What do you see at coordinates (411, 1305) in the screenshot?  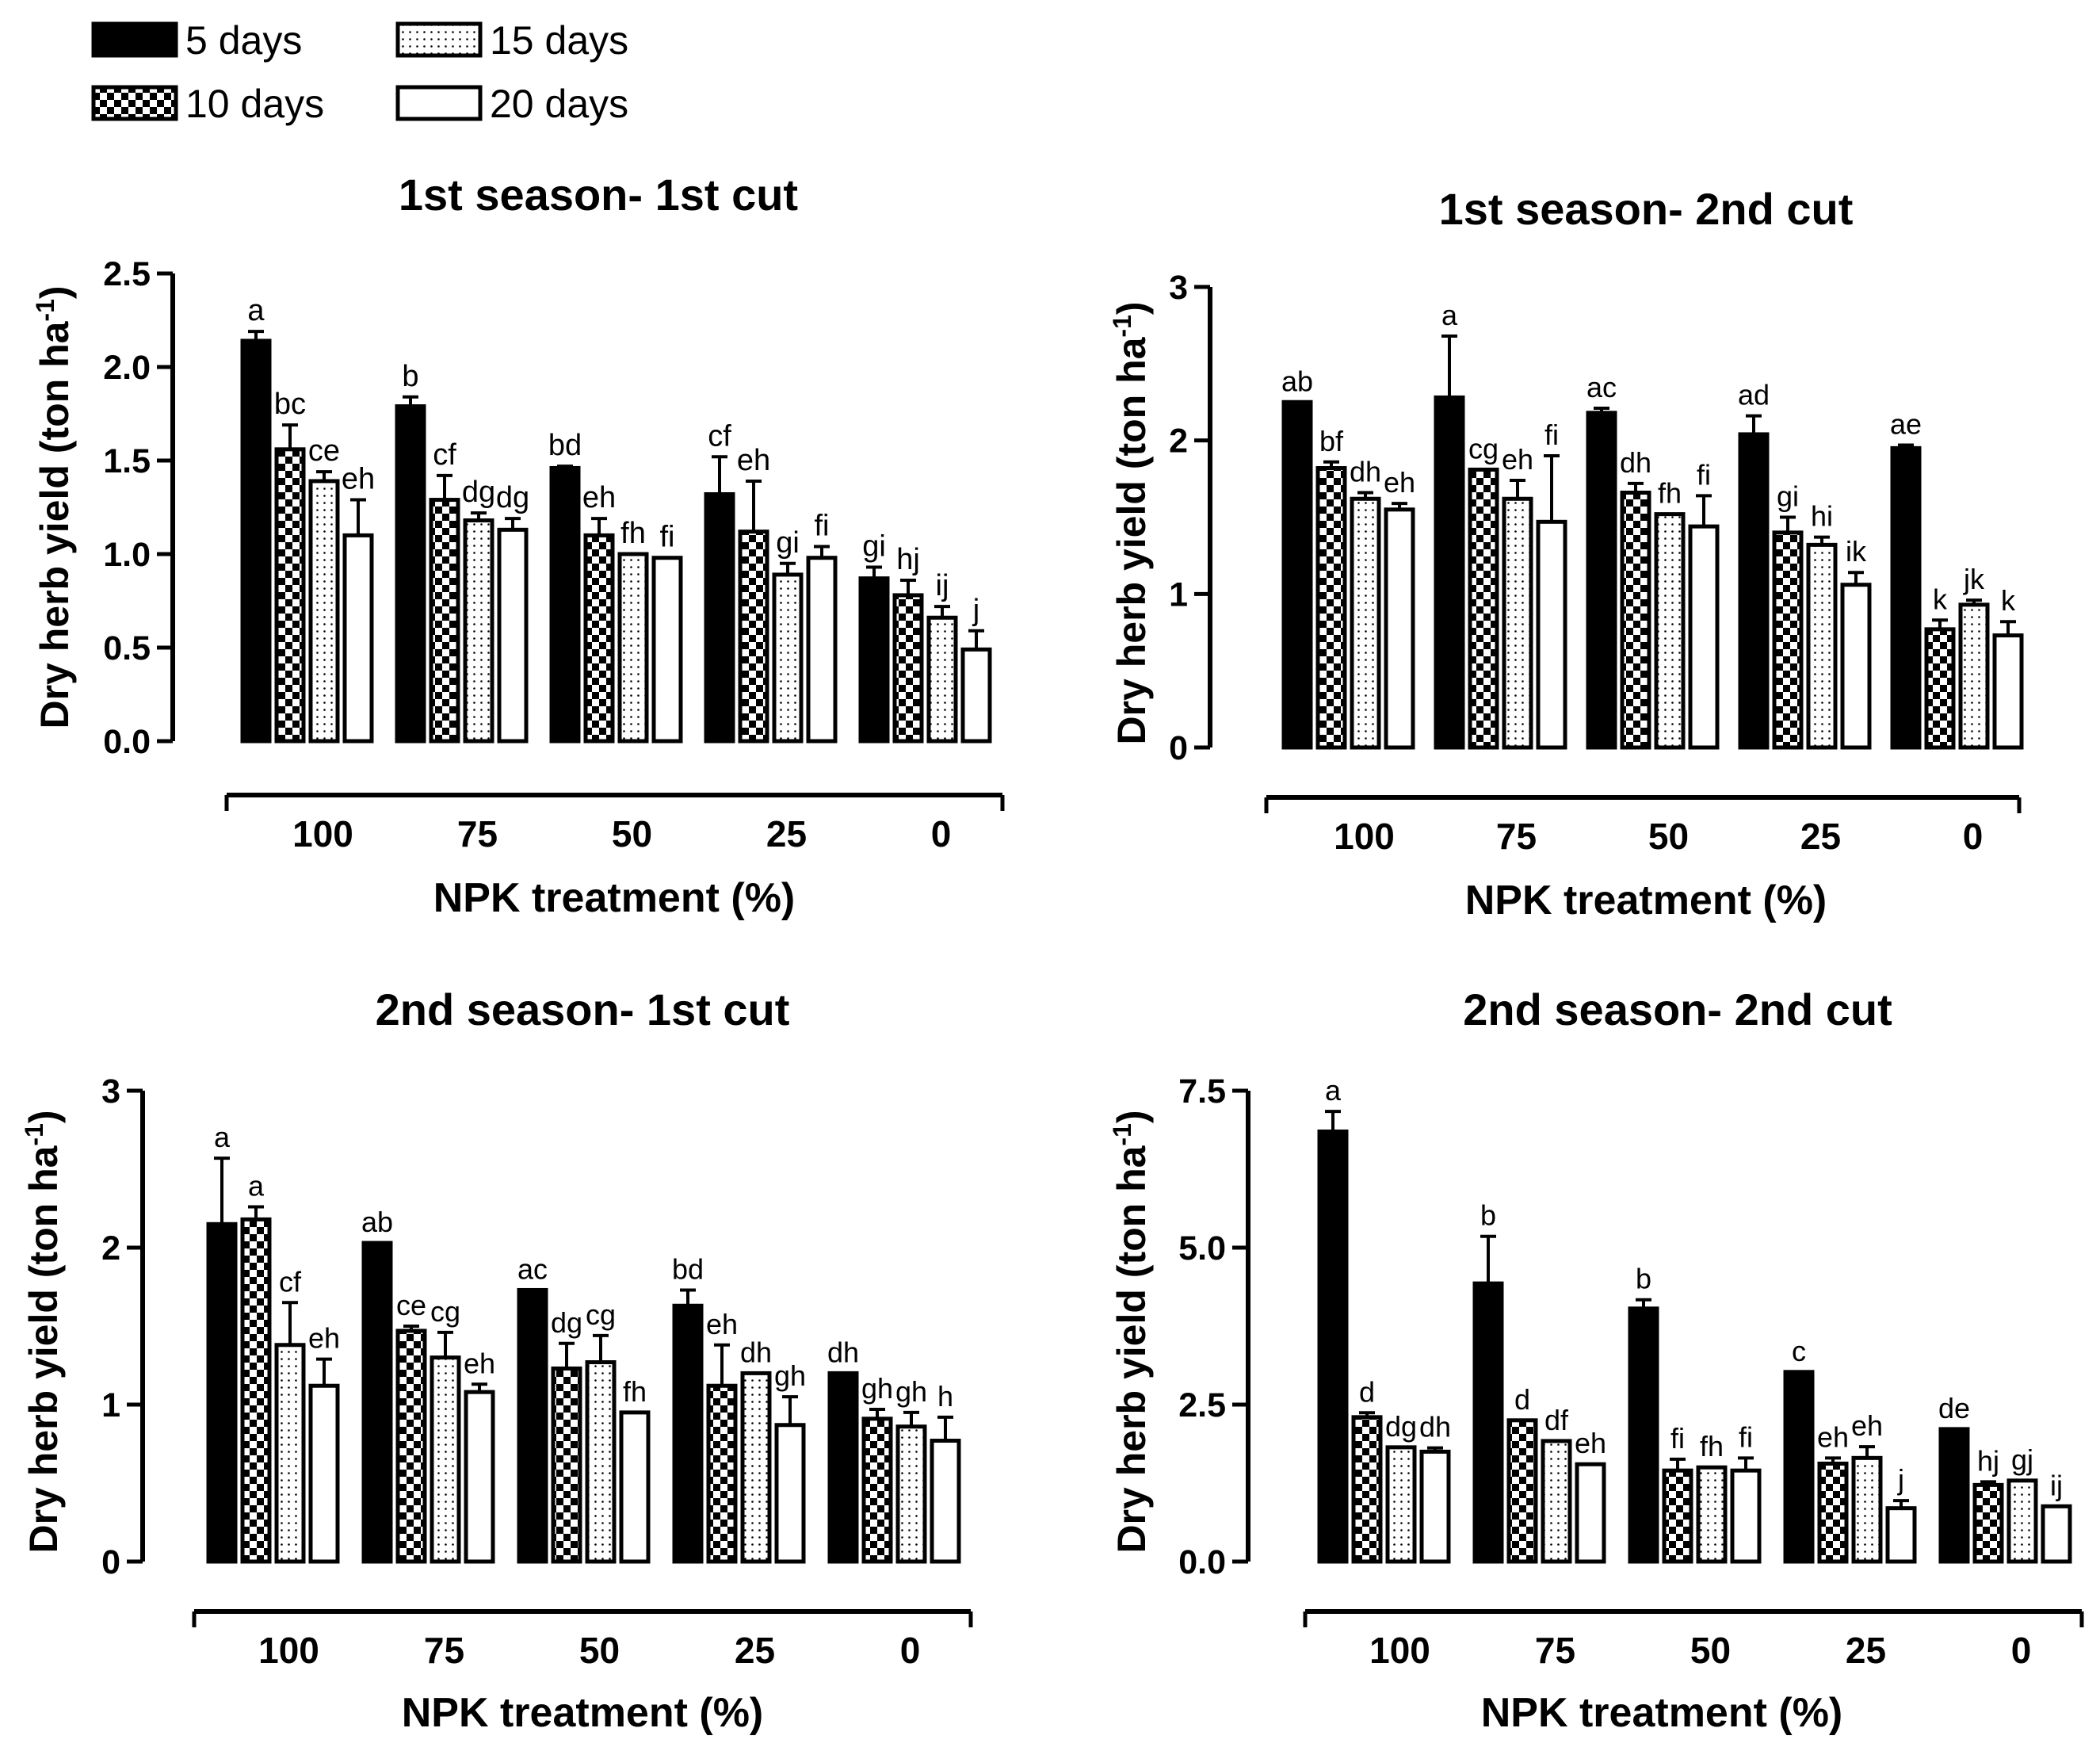 I see `significance-letter: ce` at bounding box center [411, 1305].